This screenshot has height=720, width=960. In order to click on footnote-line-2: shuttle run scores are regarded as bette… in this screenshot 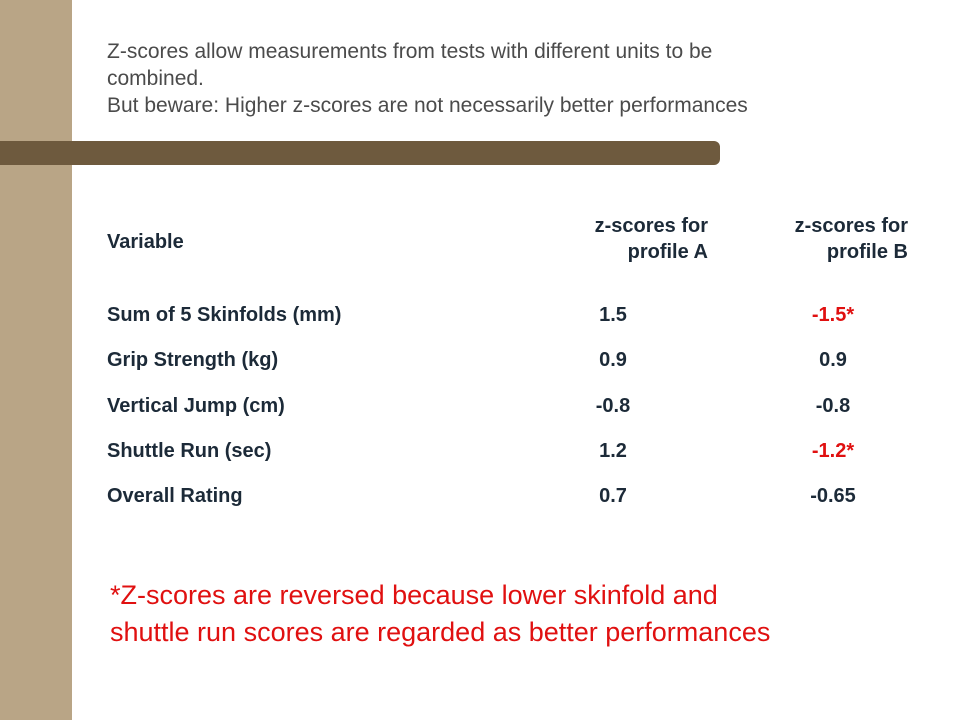, I will do `click(440, 632)`.